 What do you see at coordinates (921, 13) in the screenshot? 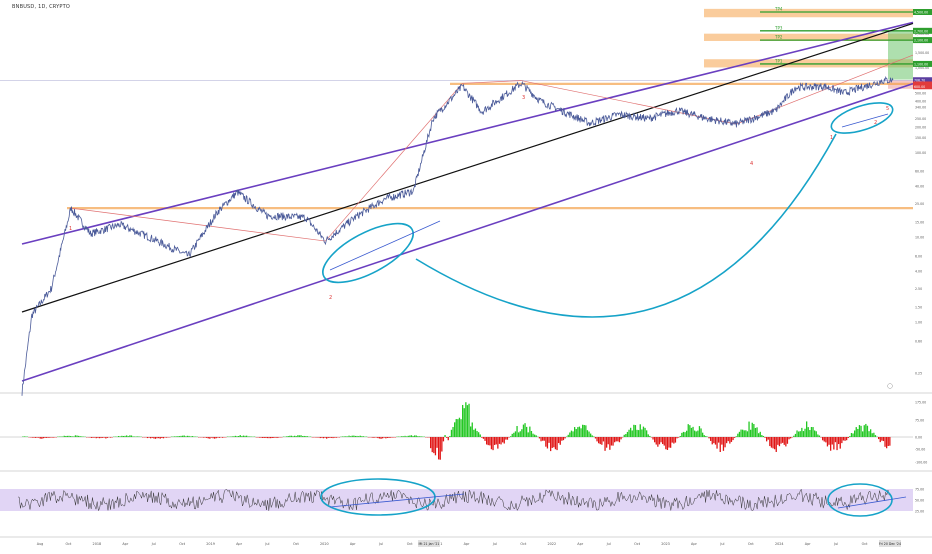
I see `price-badge-label: 4,500.00` at bounding box center [921, 13].